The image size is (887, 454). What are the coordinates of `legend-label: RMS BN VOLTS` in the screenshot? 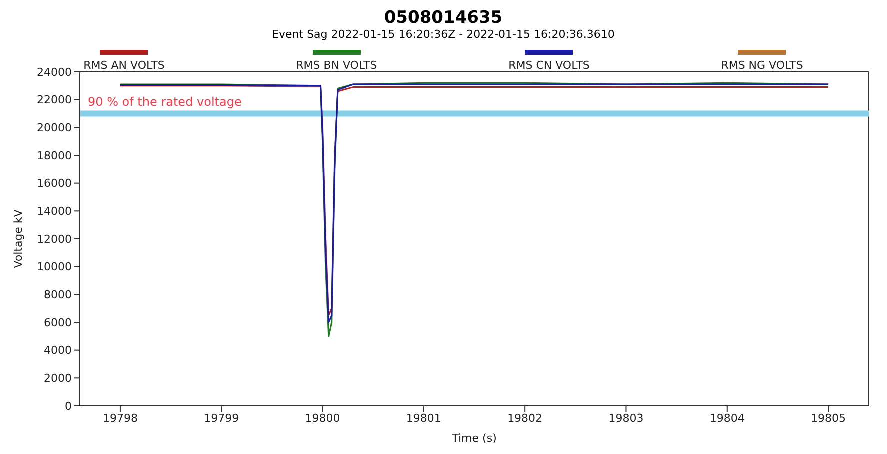 It's located at (337, 65).